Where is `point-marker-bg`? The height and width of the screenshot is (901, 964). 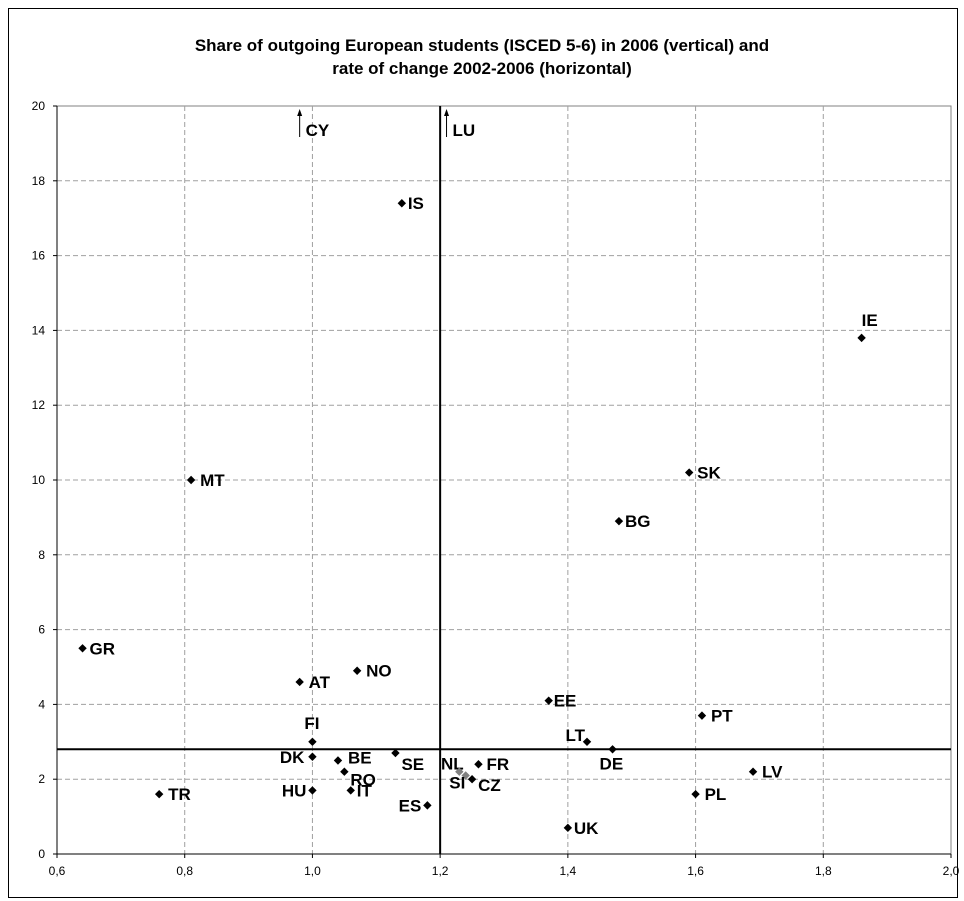 point-marker-bg is located at coordinates (619, 521).